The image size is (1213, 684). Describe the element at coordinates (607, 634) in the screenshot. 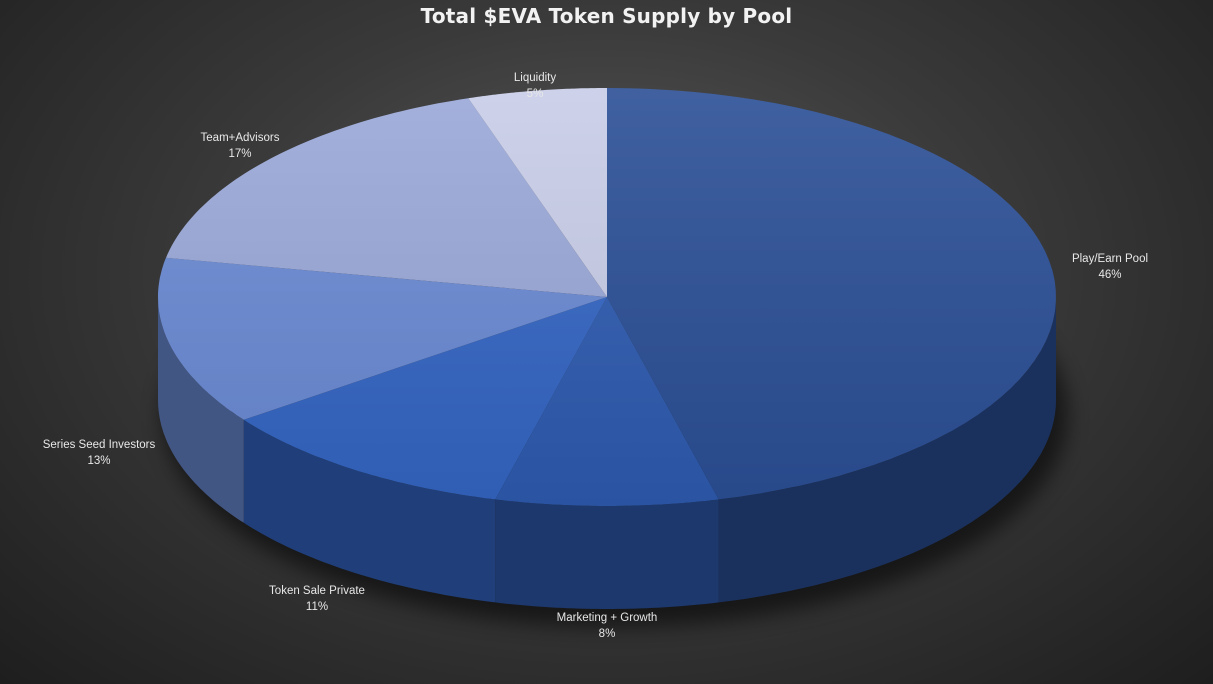

I see `slice-label-percent: 8%` at that location.